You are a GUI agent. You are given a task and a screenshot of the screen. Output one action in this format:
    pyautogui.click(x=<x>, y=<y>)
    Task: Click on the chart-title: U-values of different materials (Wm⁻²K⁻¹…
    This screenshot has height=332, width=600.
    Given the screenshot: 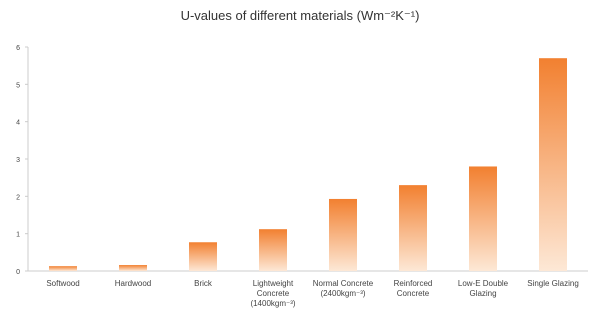 What is the action you would take?
    pyautogui.click(x=300, y=15)
    